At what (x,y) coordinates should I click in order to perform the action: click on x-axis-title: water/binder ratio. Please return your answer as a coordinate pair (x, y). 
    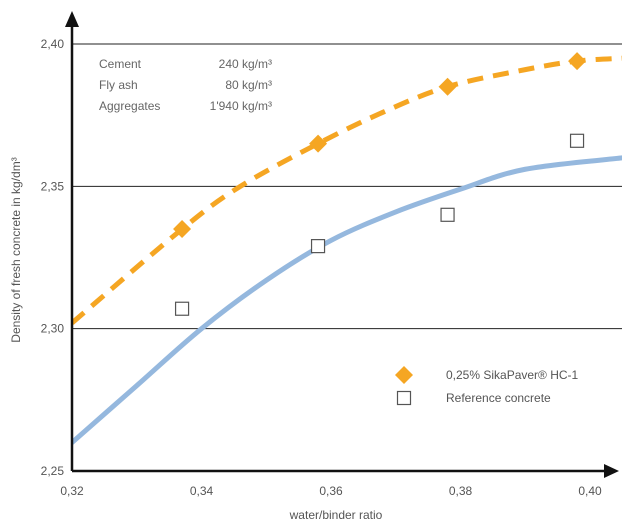
    Looking at the image, I should click on (336, 515).